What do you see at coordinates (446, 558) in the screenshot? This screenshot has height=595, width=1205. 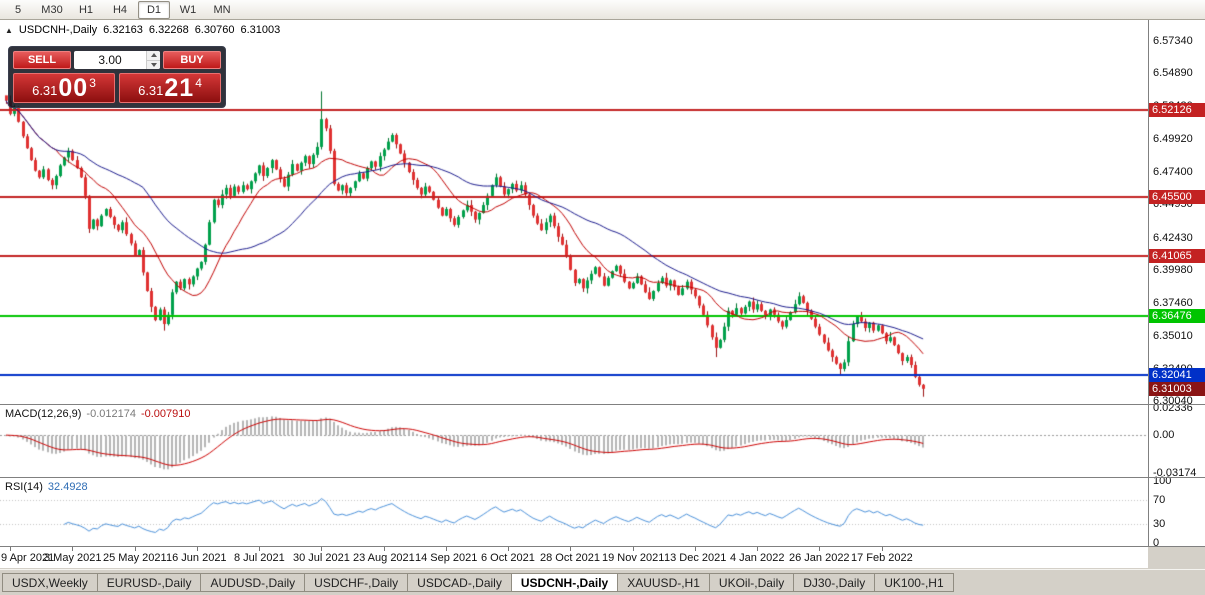 I see `date-label: 14 Sep 2021` at bounding box center [446, 558].